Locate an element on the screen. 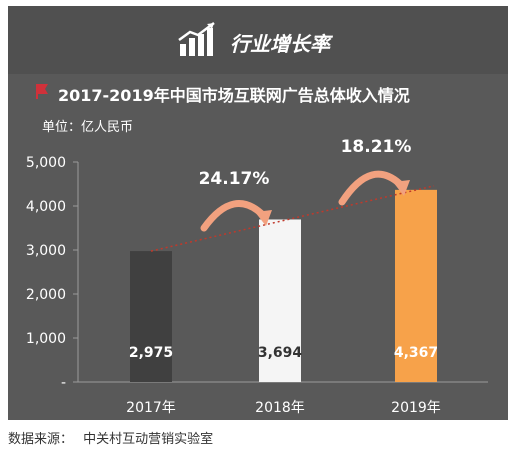  footer-source: 中关村互动营销实验室 is located at coordinates (148, 439).